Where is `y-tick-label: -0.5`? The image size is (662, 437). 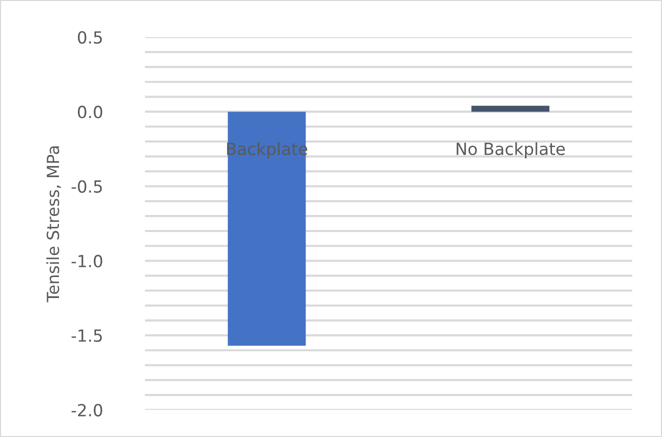
y-tick-label: -0.5 is located at coordinates (87, 186).